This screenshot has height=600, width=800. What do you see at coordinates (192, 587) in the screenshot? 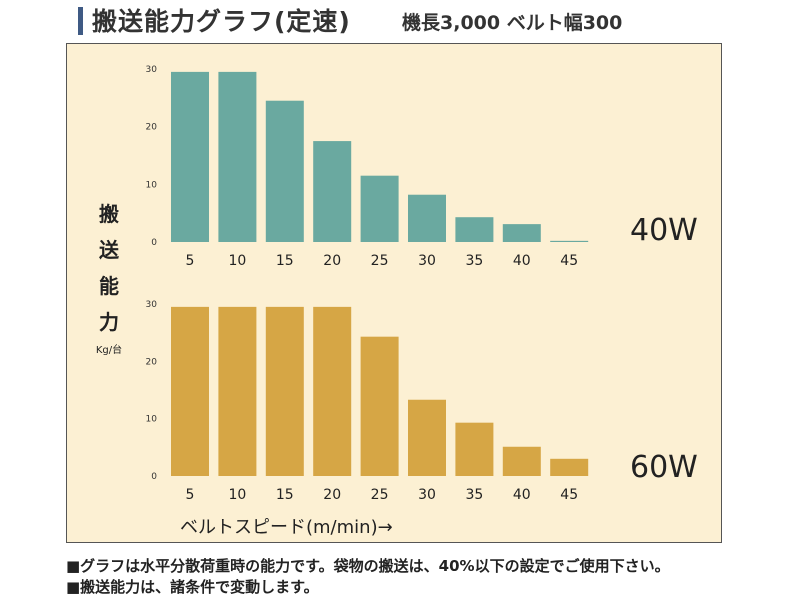
I see `note-line: ■搬送能力は、諸条件で変動します。` at bounding box center [192, 587].